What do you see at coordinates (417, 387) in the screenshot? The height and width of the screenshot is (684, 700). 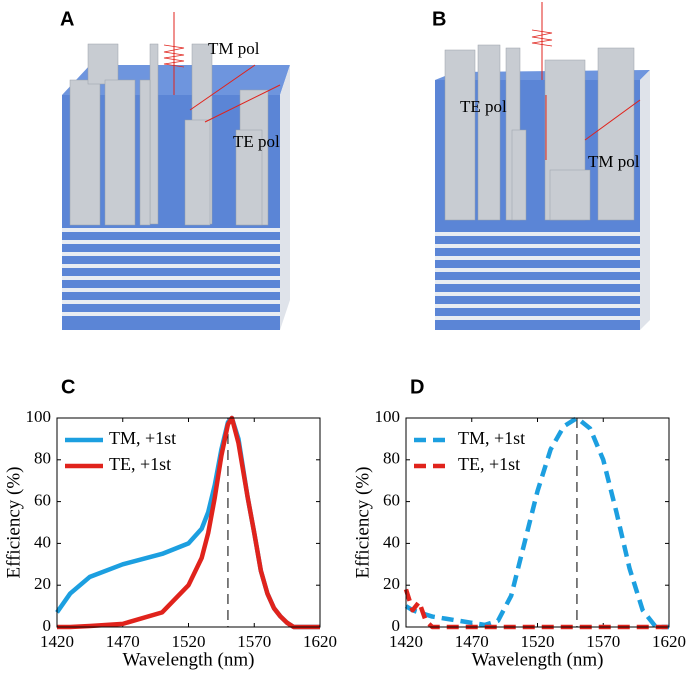 I see `panel-label: D` at bounding box center [417, 387].